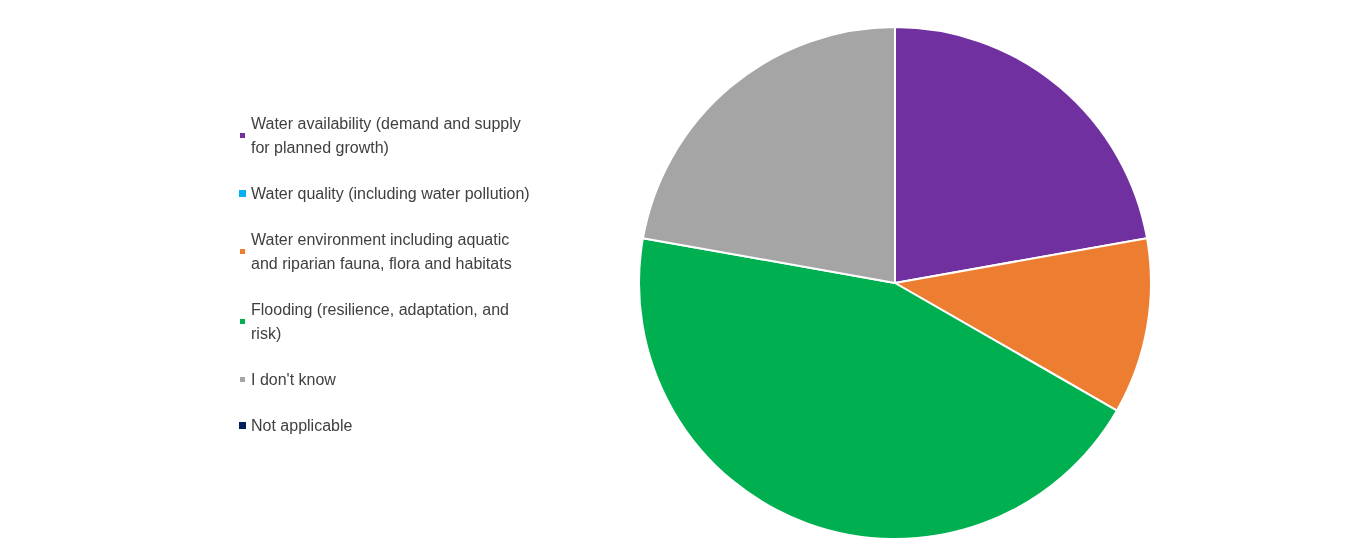 This screenshot has width=1362, height=549. What do you see at coordinates (294, 379) in the screenshot?
I see `legend-label: I don't know` at bounding box center [294, 379].